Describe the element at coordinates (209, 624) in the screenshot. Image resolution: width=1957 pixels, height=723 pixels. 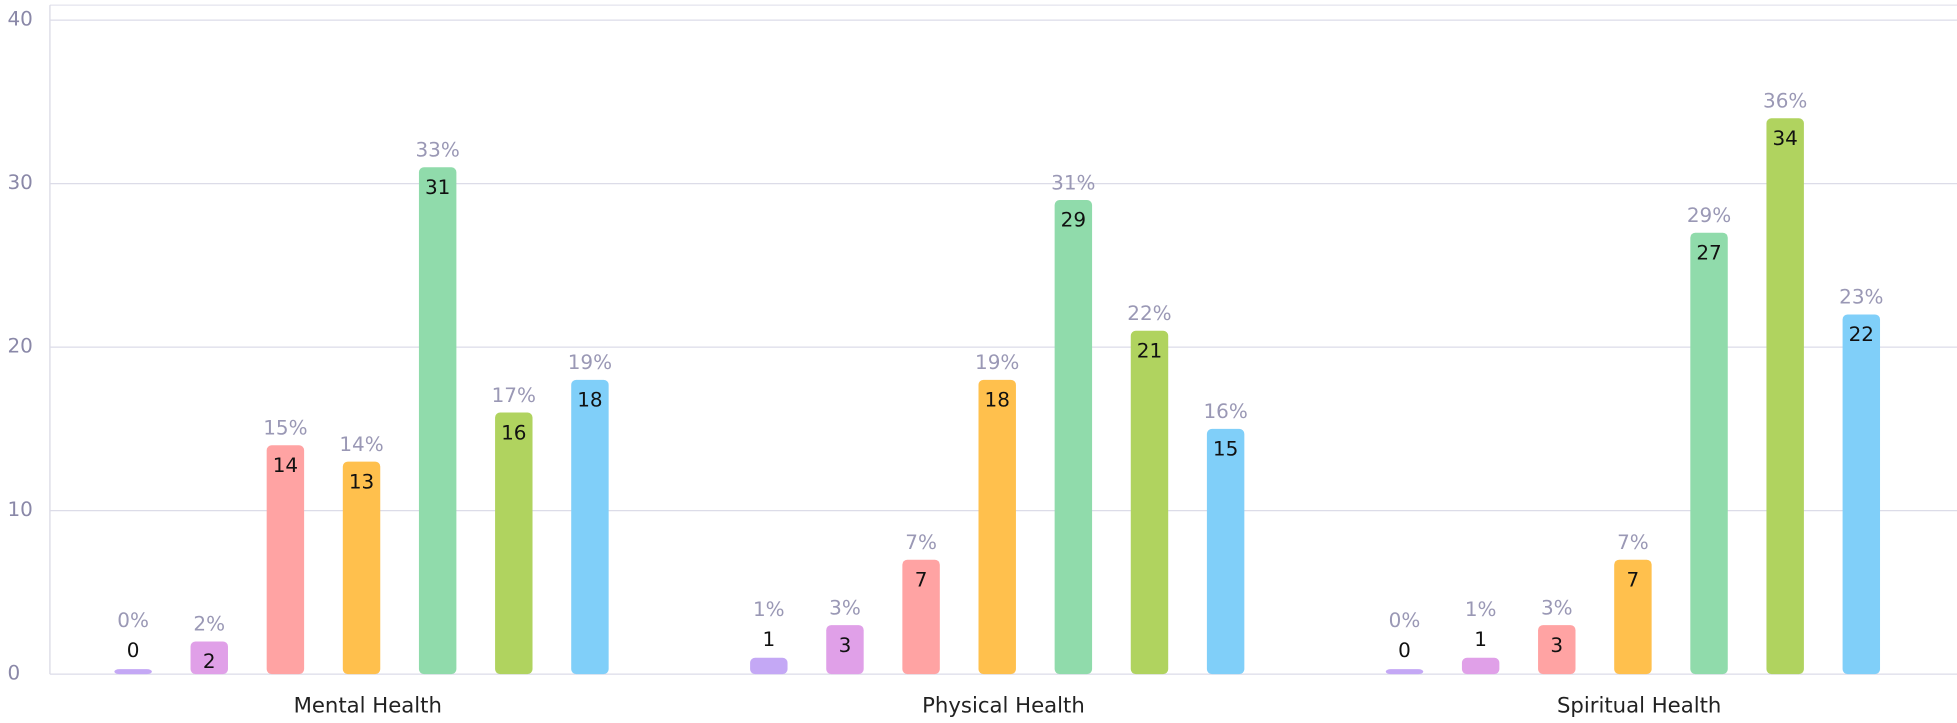
I see `percent-label: 2%` at that location.